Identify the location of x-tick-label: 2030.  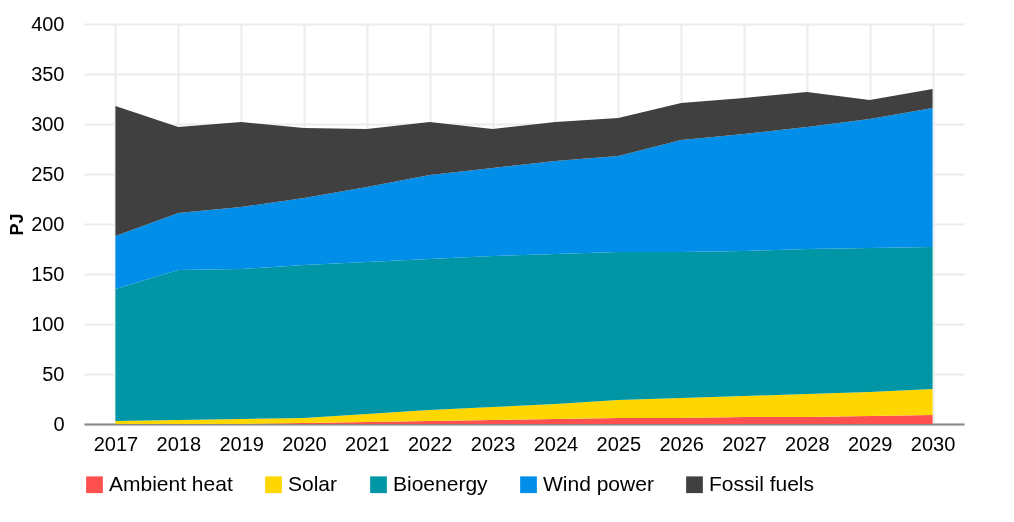
(933, 443).